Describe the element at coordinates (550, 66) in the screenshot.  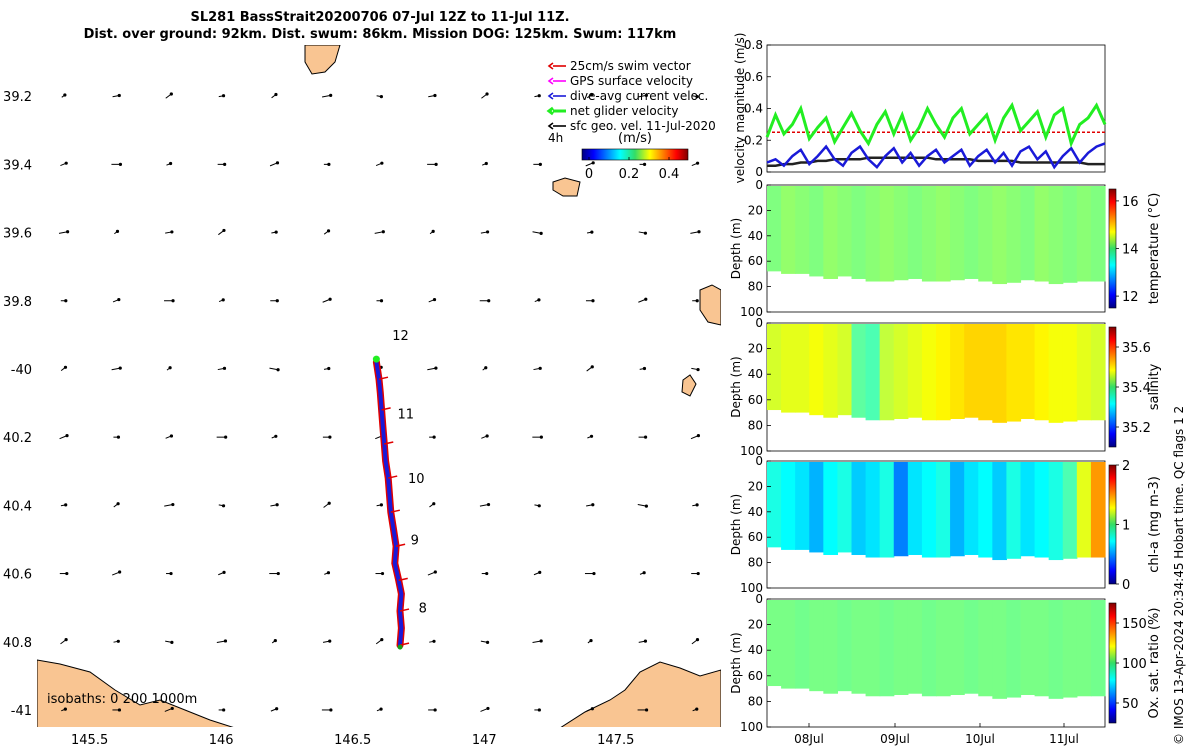
I see `red-arrow-head-icon` at that location.